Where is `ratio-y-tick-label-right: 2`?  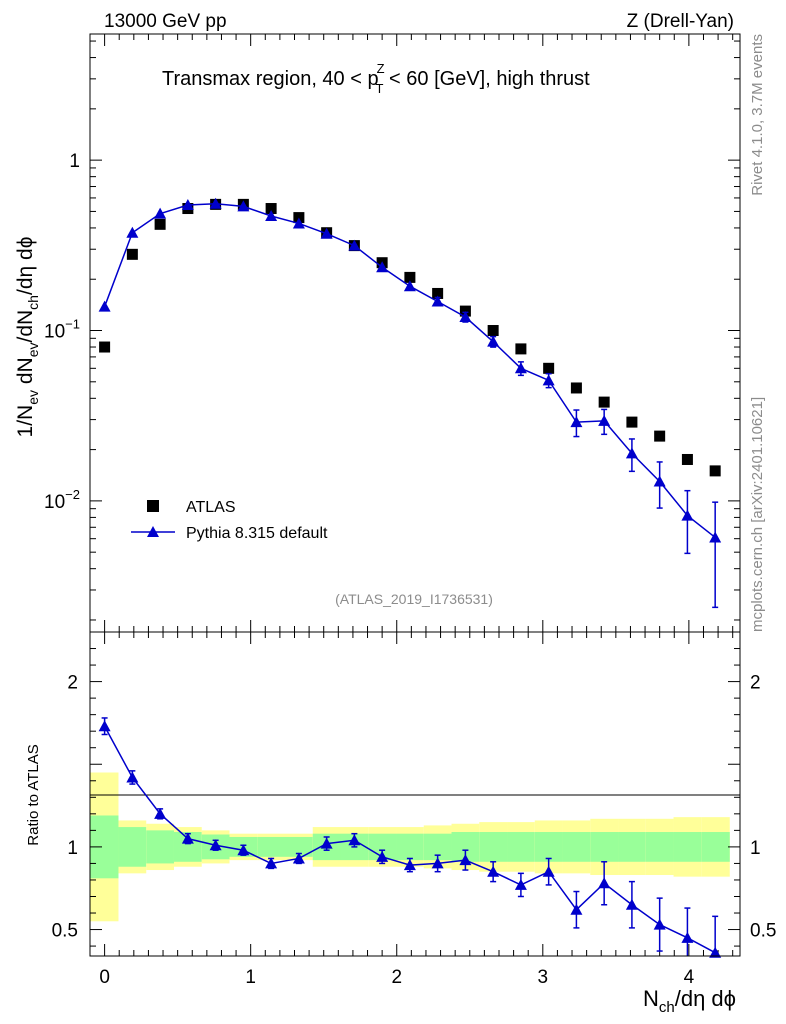 ratio-y-tick-label-right: 2 is located at coordinates (755, 683).